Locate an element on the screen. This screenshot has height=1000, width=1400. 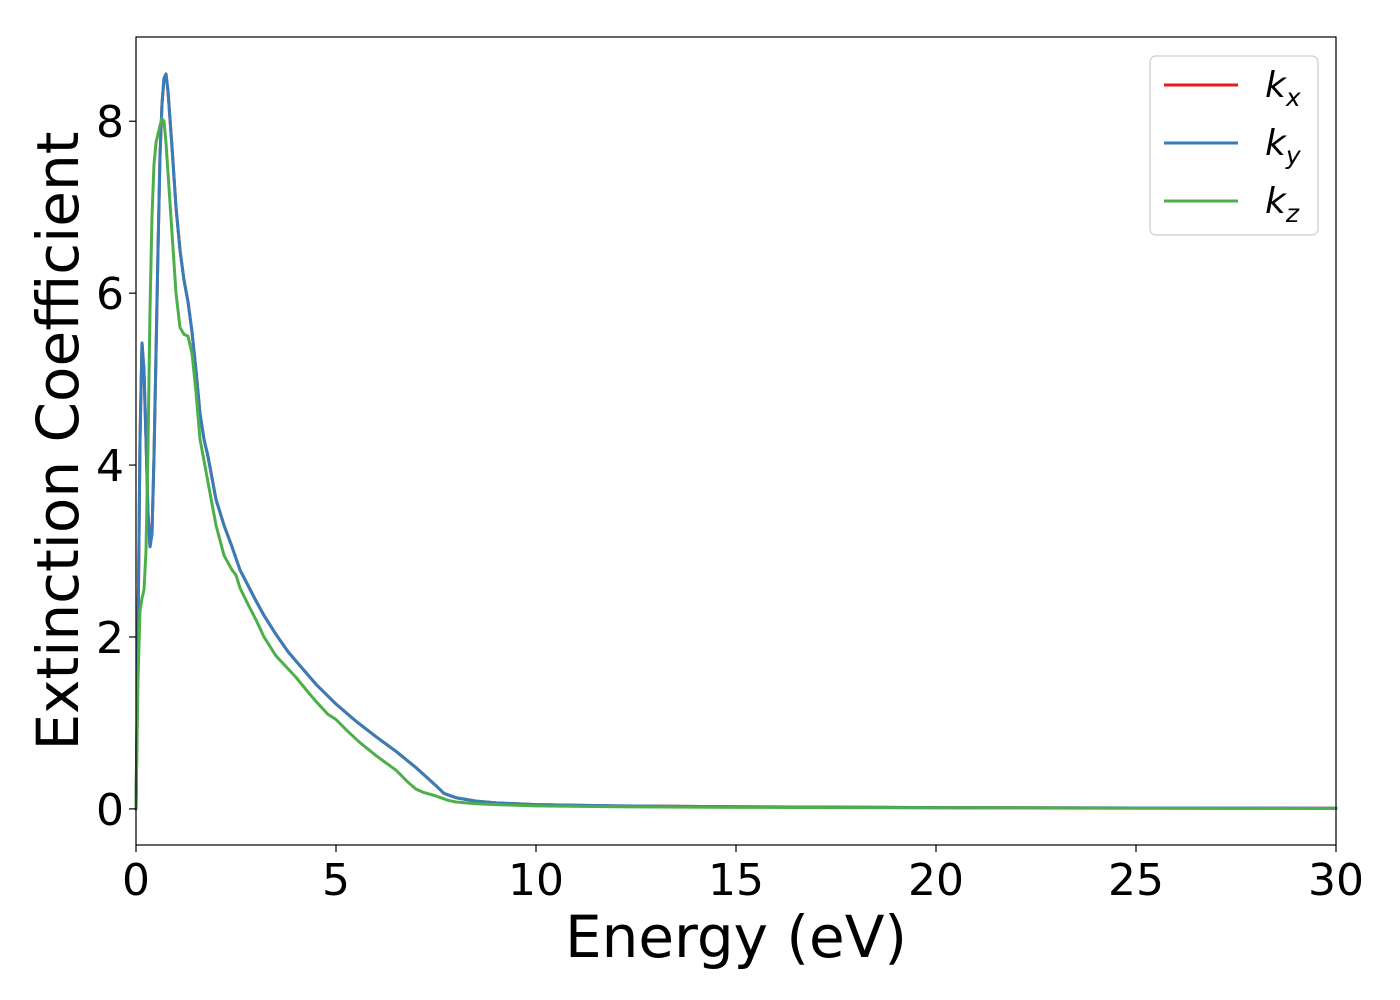
x-tick-label: 20 is located at coordinates (936, 880).